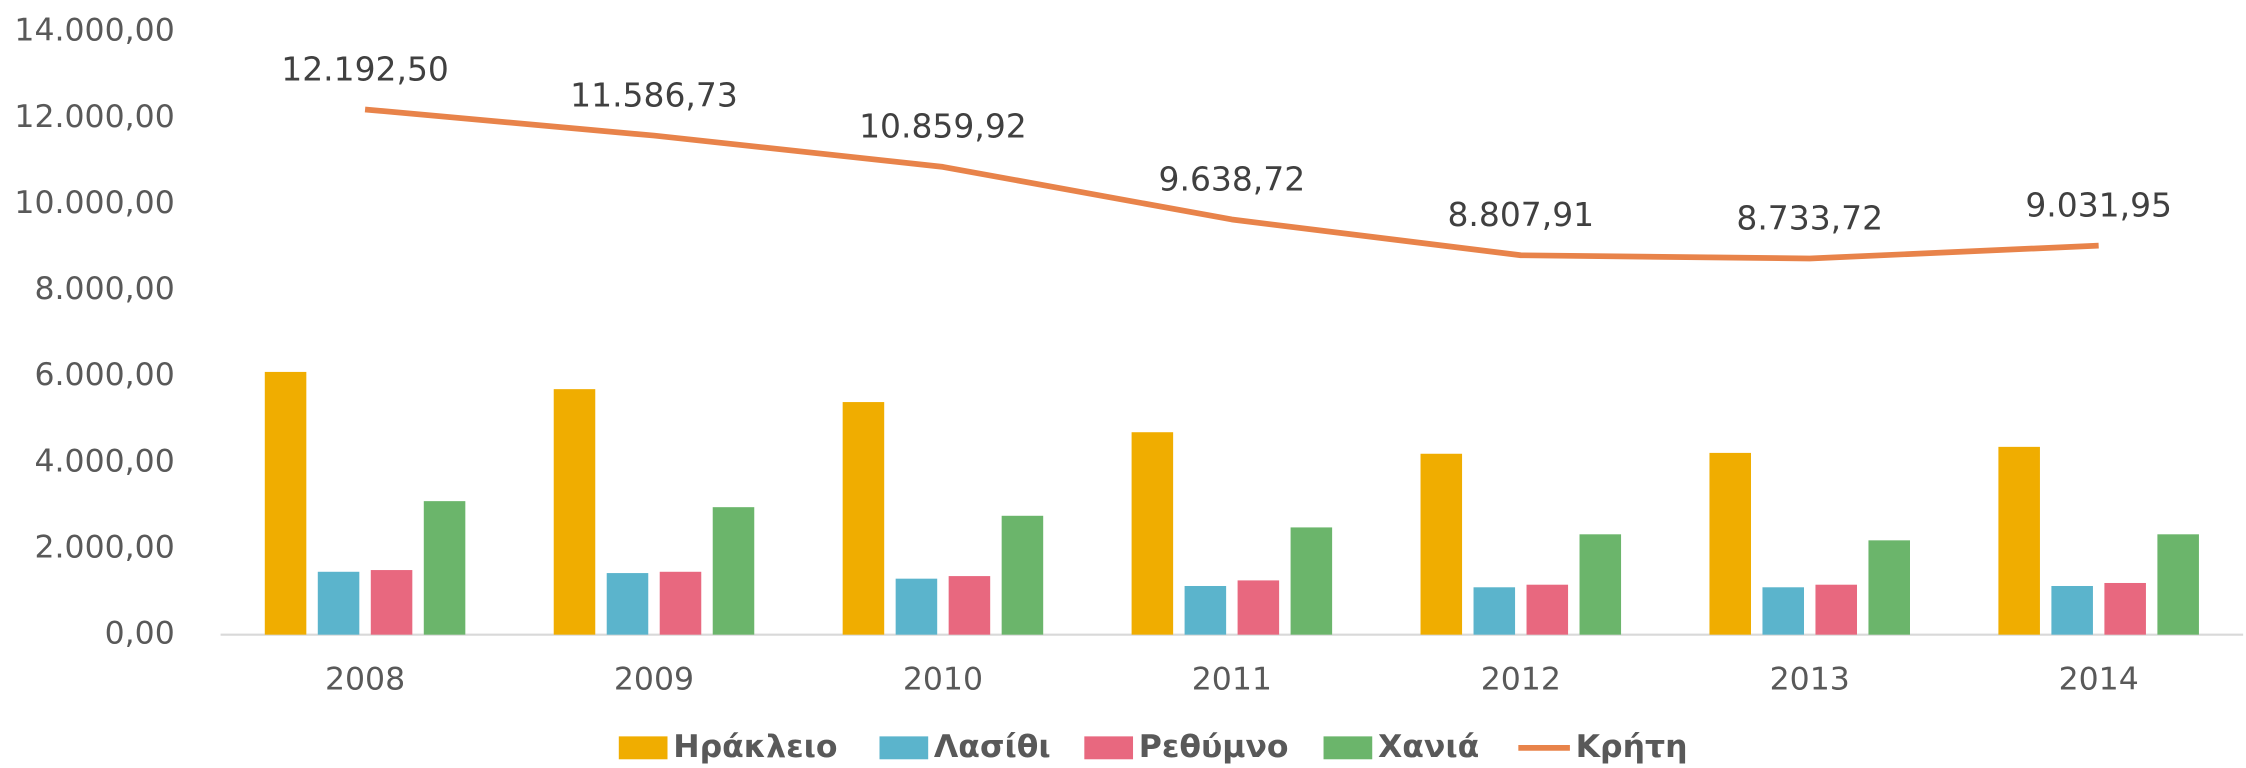 This screenshot has width=2246, height=768. I want to click on x-tick-label: 2009, so click(654, 680).